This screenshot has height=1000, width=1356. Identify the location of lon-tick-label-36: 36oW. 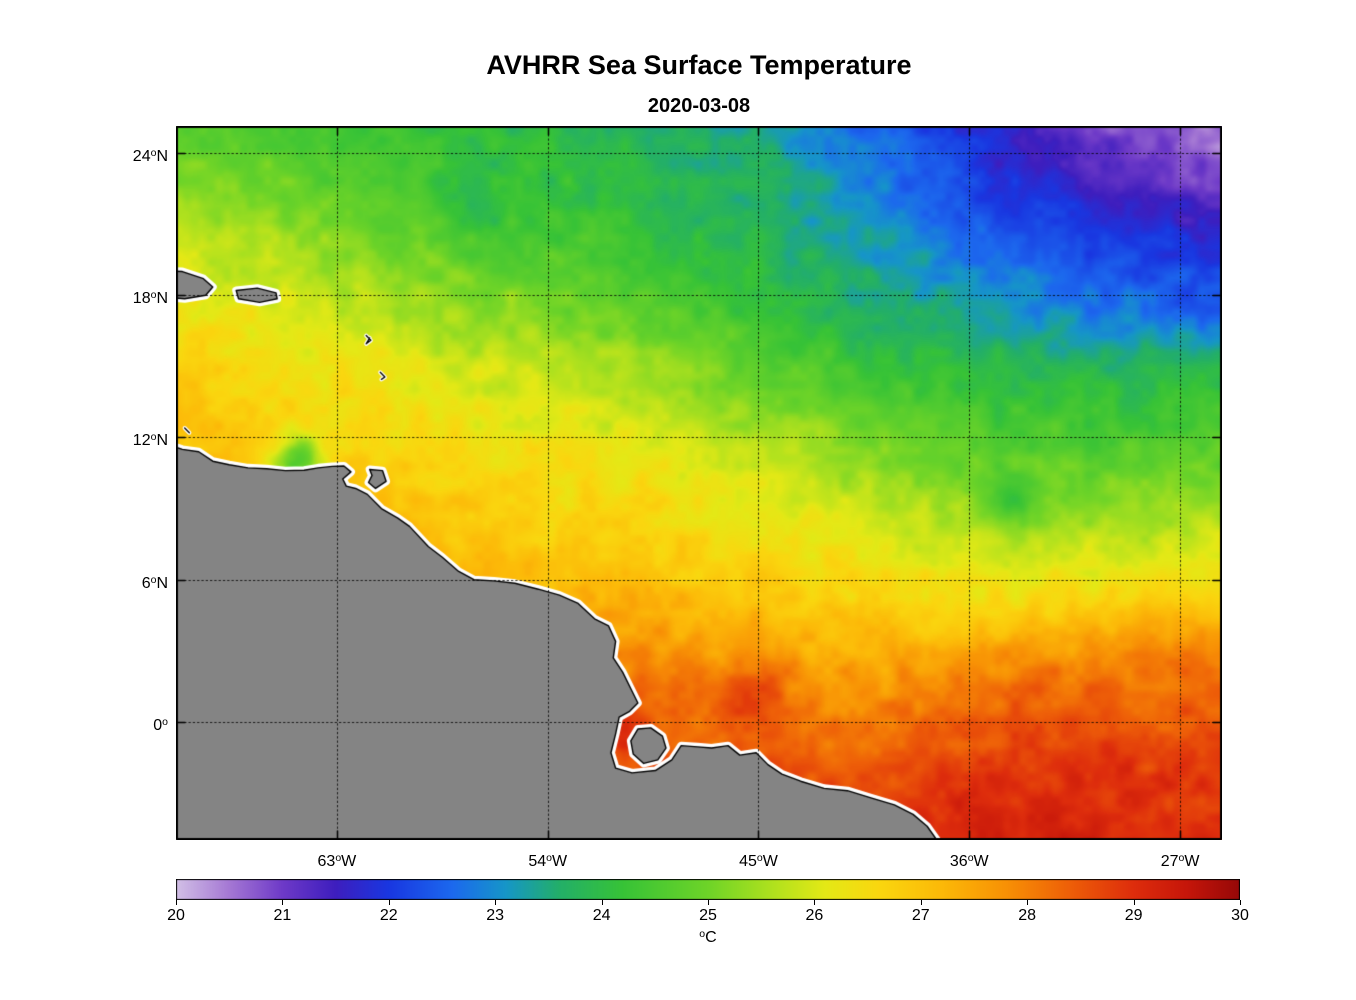
(969, 861).